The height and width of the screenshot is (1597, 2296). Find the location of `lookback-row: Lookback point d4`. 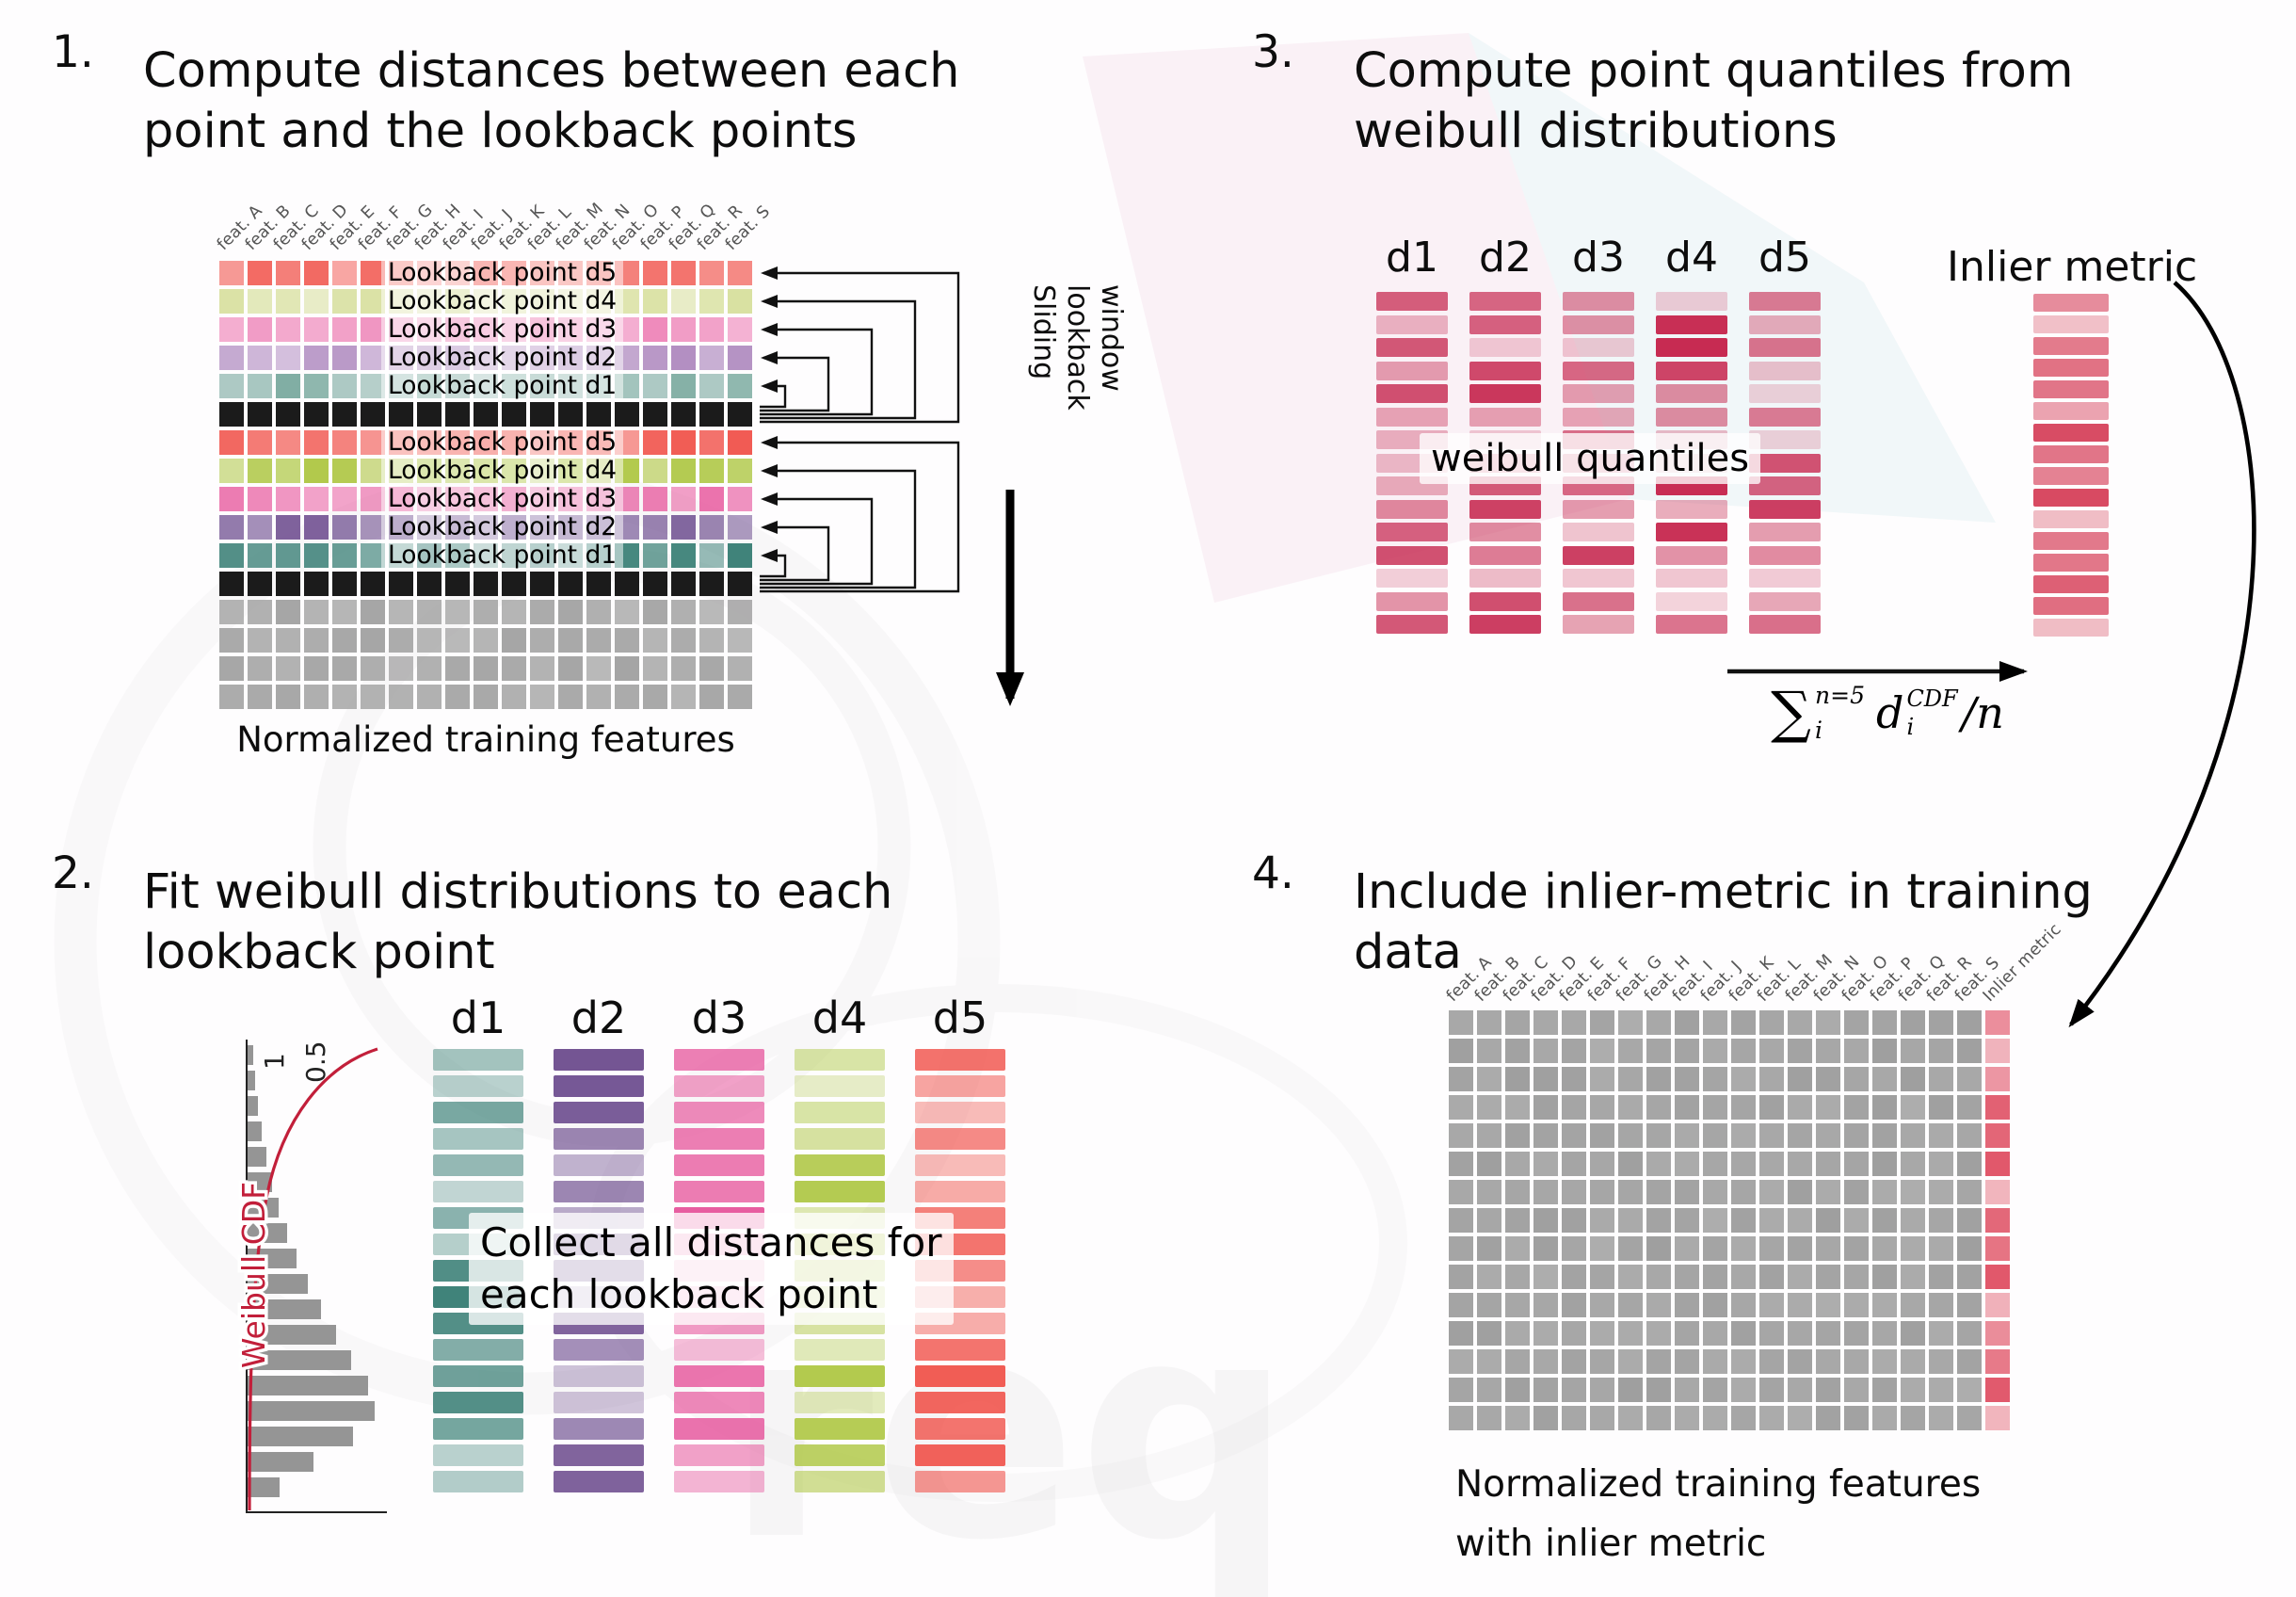

lookback-row: Lookback point d4 is located at coordinates (485, 471).